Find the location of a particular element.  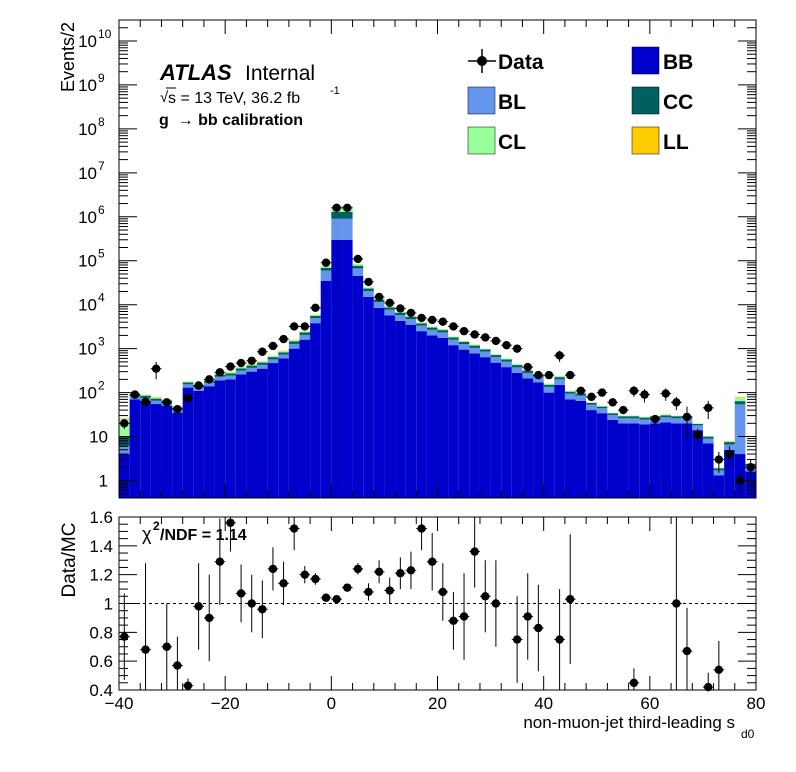

ratio-y-tick-label: 0.8 is located at coordinates (101, 632).